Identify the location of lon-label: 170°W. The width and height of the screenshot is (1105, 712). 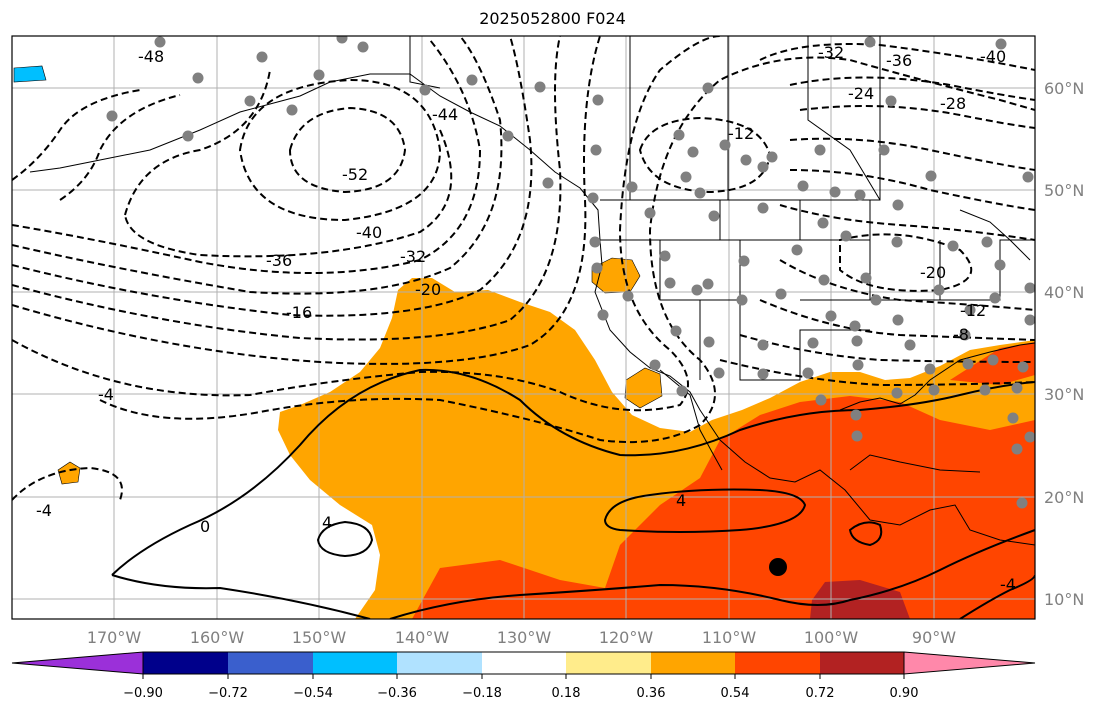
(114, 637).